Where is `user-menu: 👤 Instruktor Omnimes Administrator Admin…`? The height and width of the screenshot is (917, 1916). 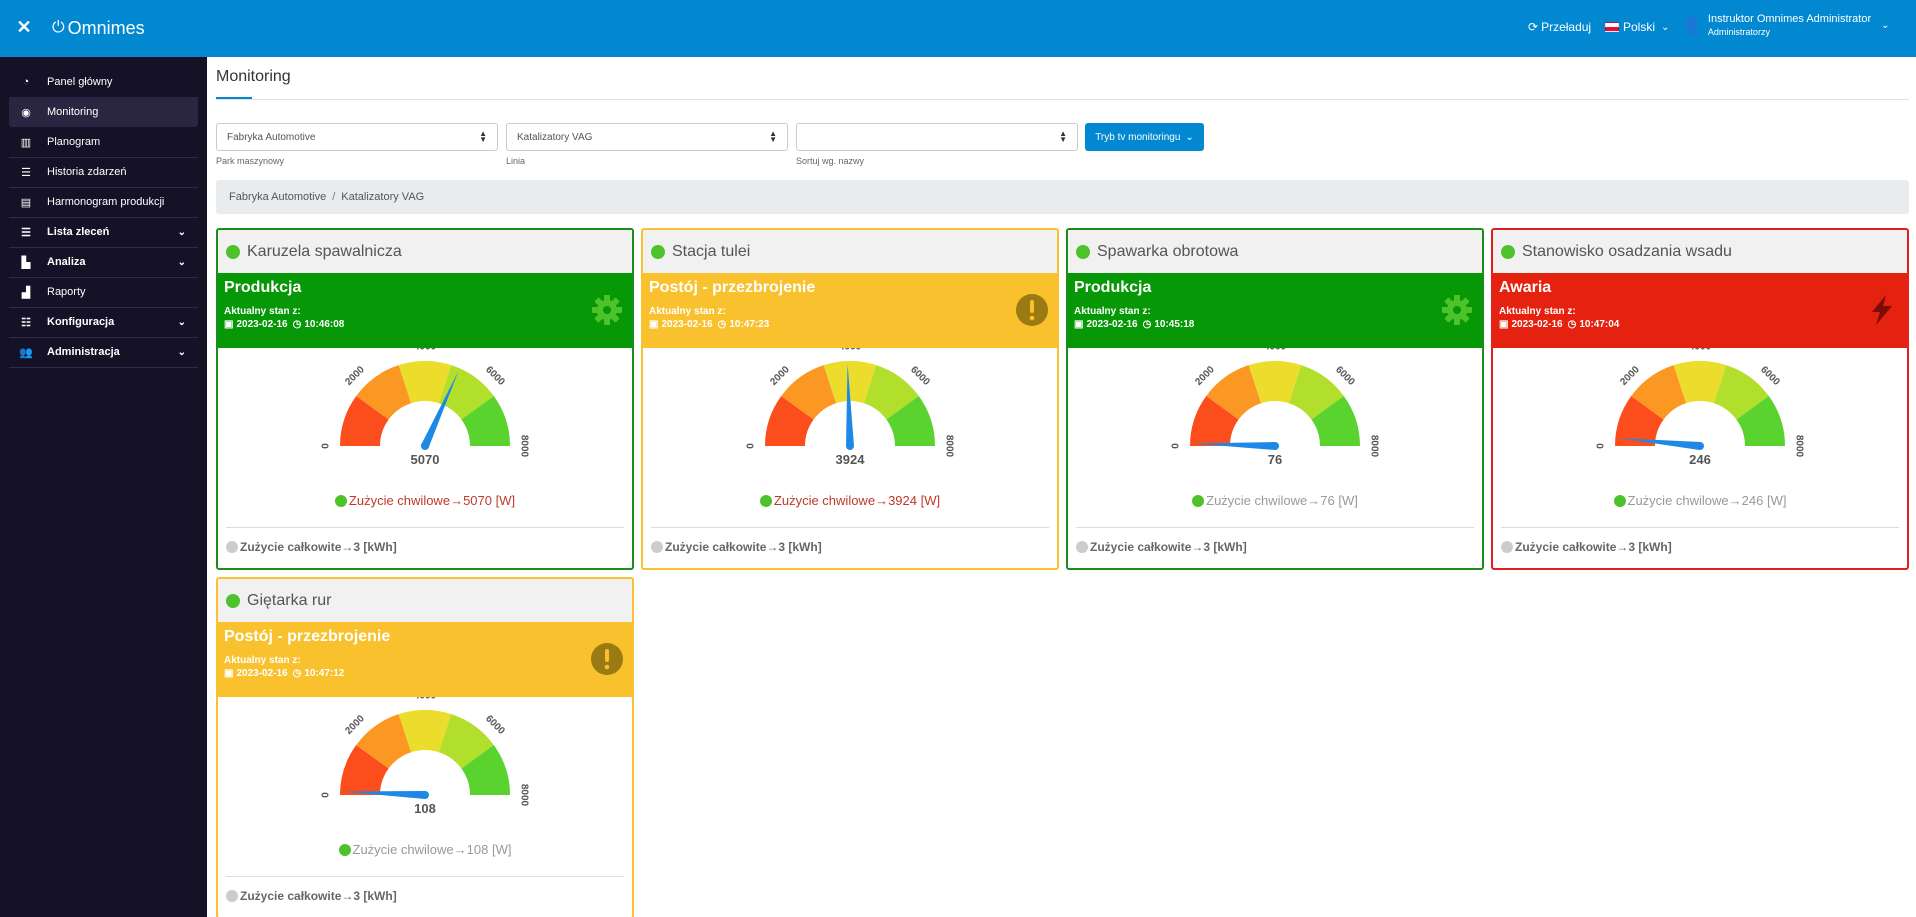 user-menu: 👤 Instruktor Omnimes Administrator Admin… is located at coordinates (1786, 25).